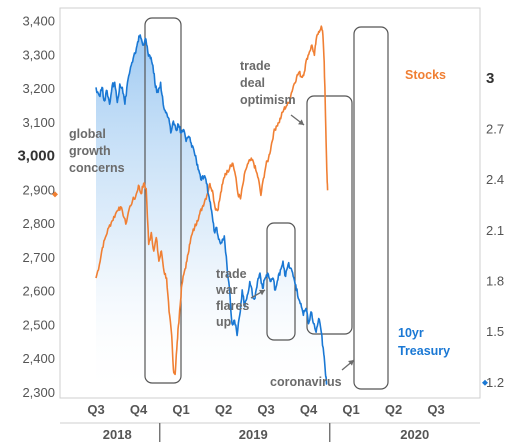 This screenshot has height=444, width=514. Describe the element at coordinates (306, 382) in the screenshot. I see `annotation-text: coronavirus` at that location.